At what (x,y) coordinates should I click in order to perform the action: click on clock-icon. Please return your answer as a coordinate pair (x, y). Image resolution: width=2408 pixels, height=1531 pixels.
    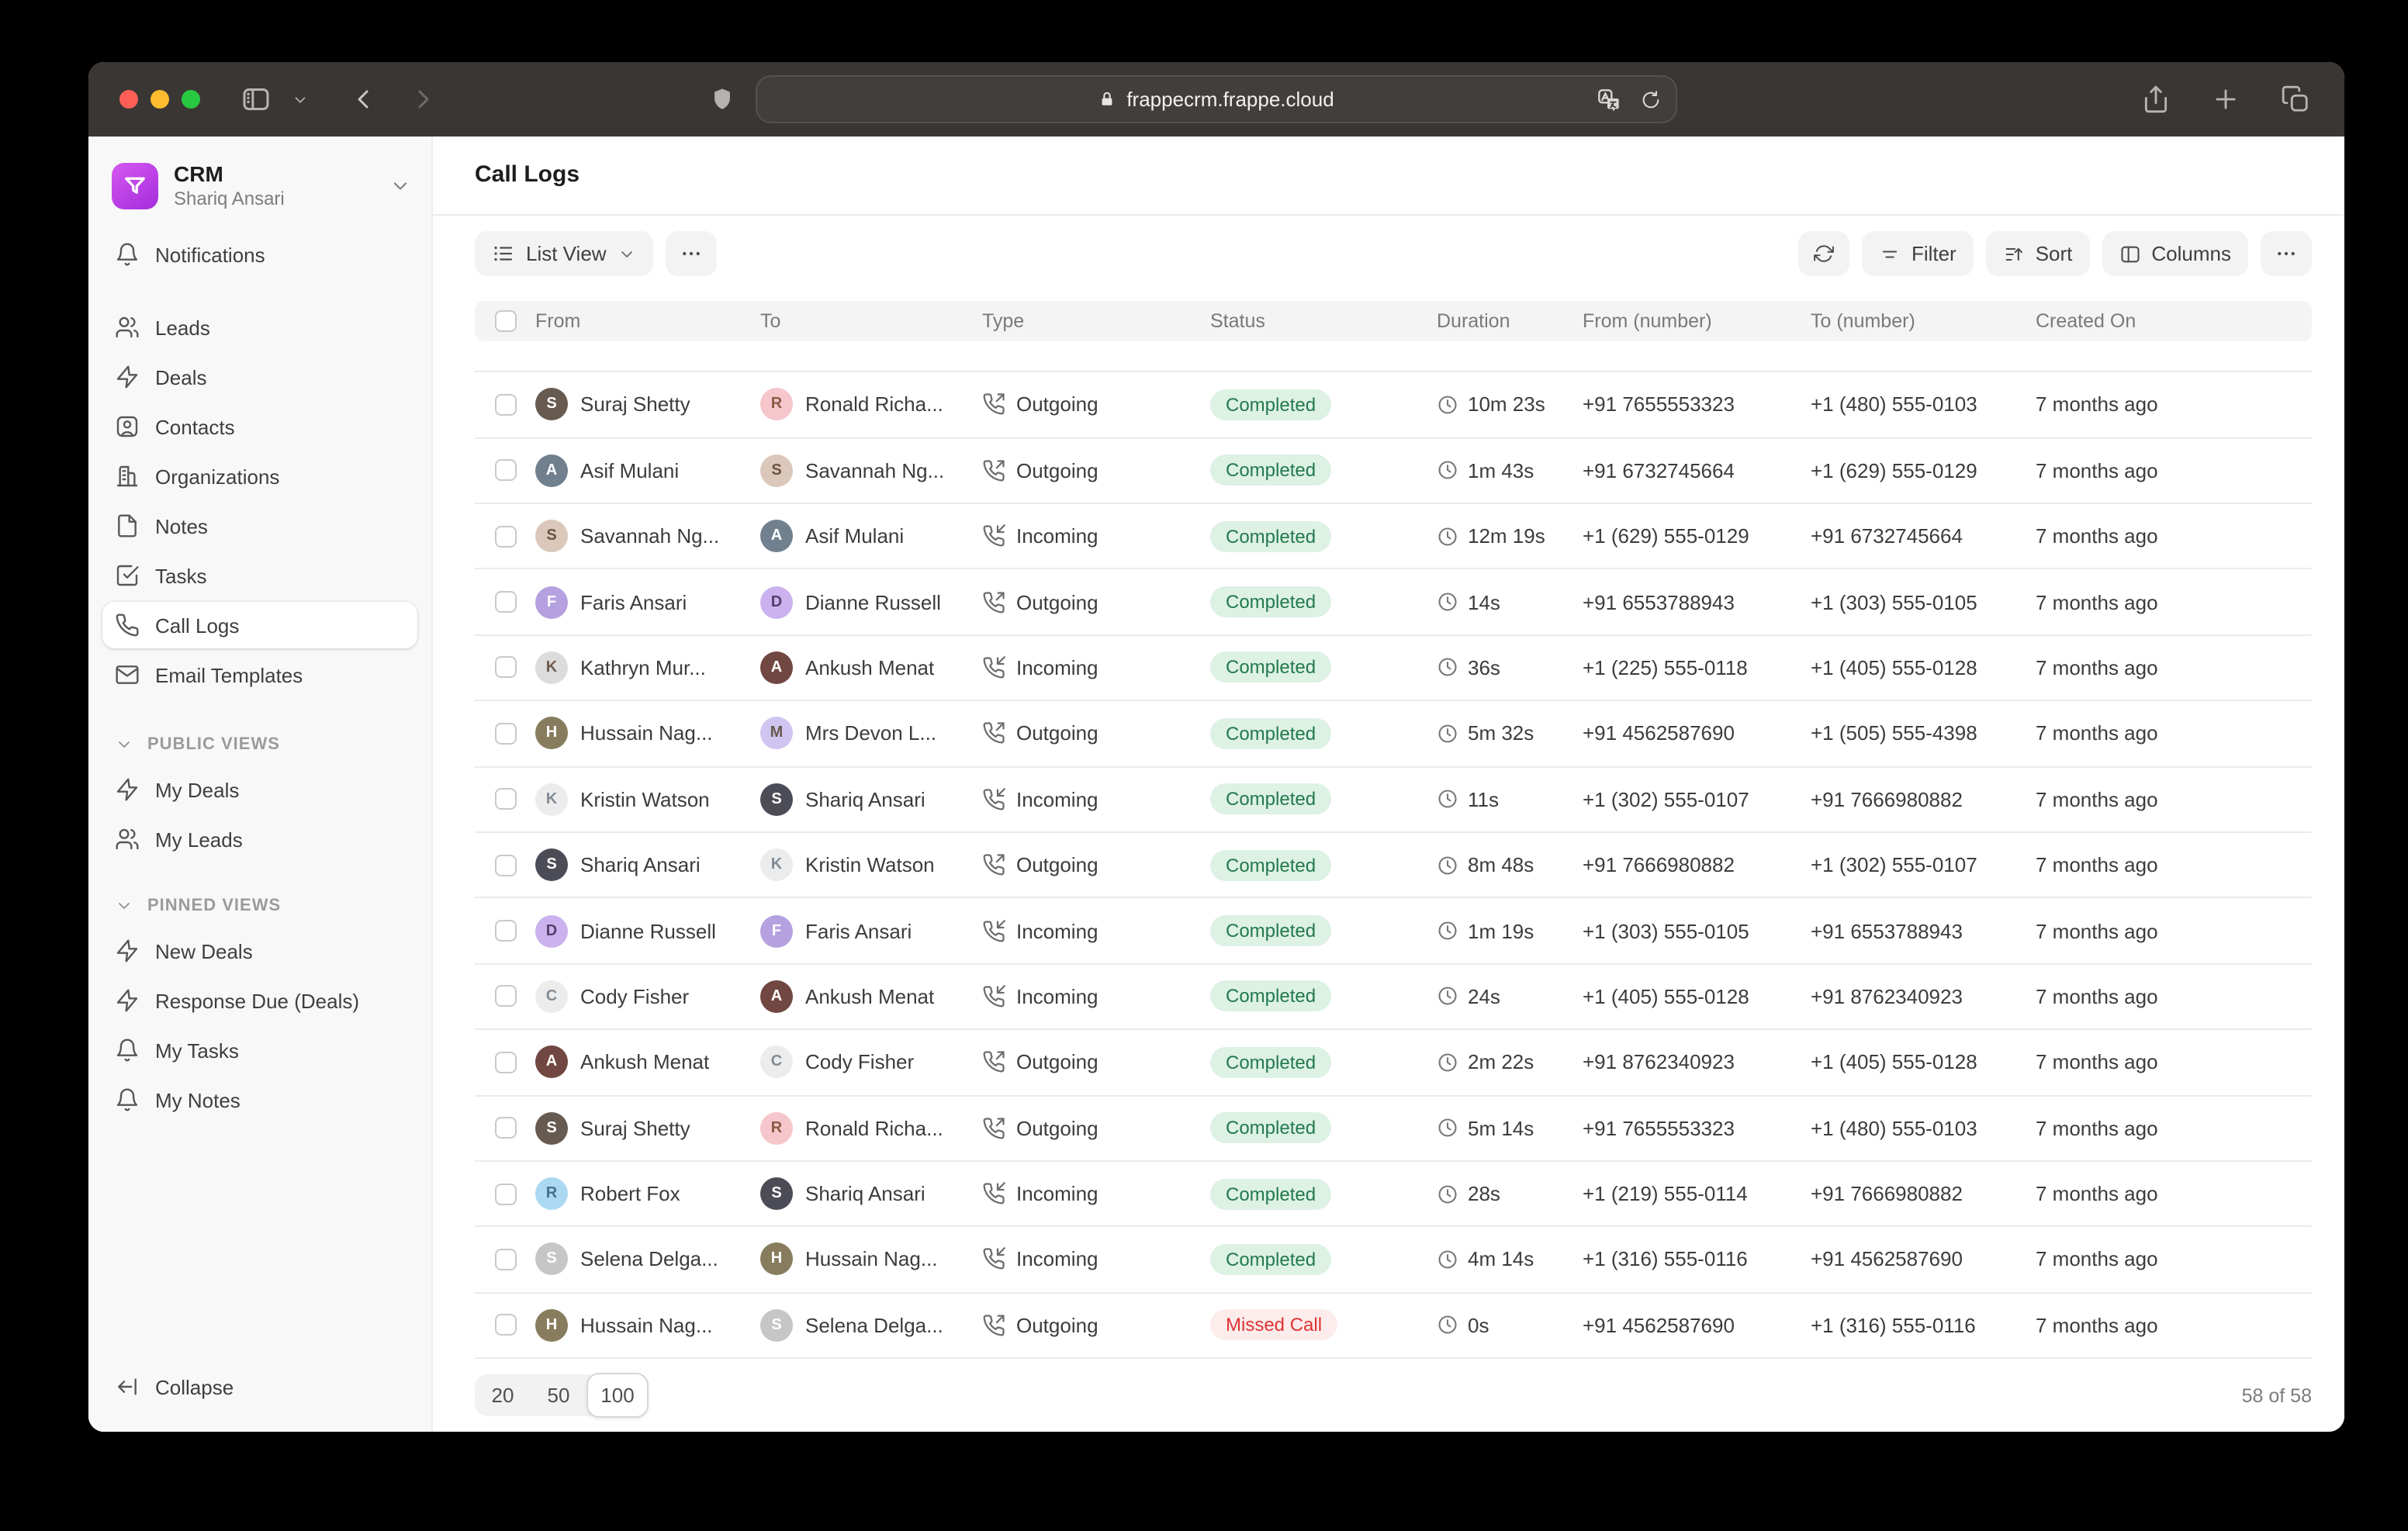
    Looking at the image, I should click on (1447, 1193).